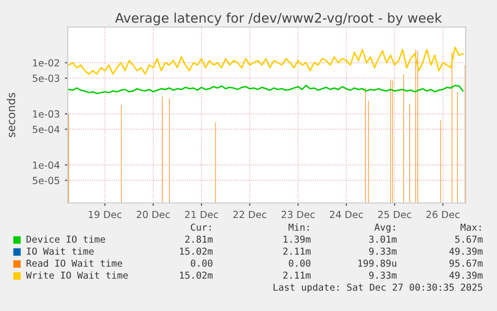 The image size is (497, 311). I want to click on y-tick-label: 1e-02, so click(46, 63).